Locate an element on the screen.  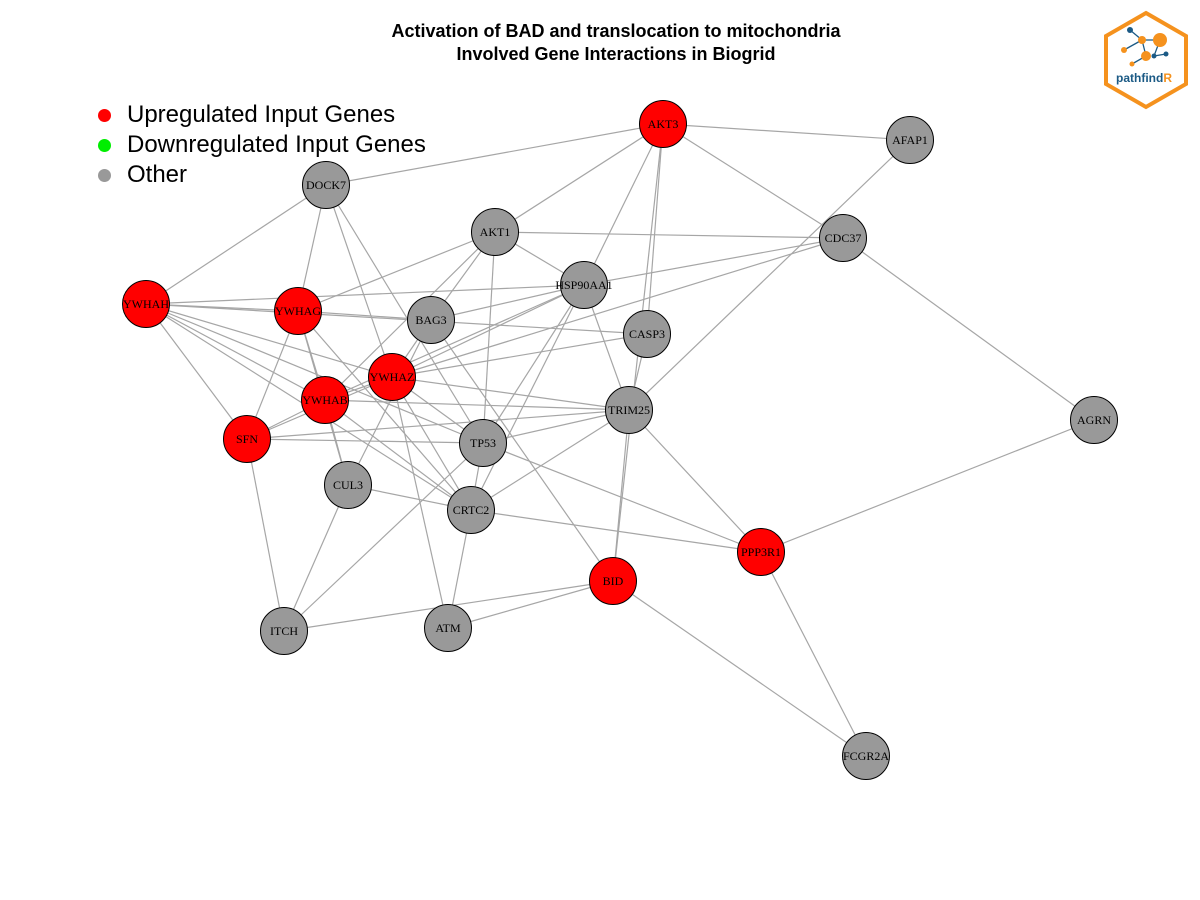
node-ywhah: YWHAH is located at coordinates (146, 304).